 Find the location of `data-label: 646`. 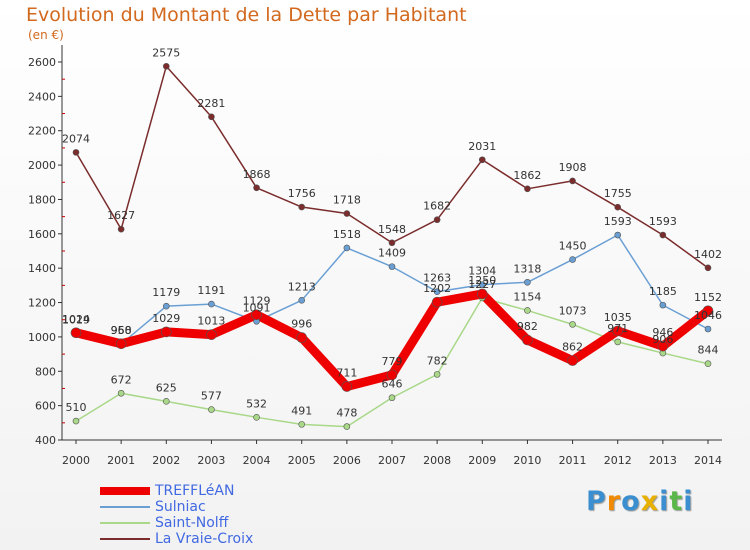

data-label: 646 is located at coordinates (392, 384).